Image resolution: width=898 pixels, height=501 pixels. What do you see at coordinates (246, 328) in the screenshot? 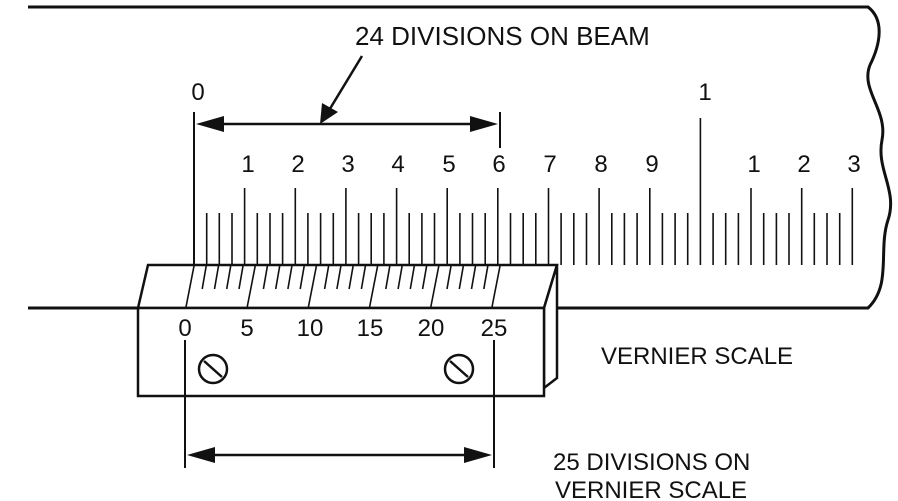
I see `vernier-label-5: 5` at bounding box center [246, 328].